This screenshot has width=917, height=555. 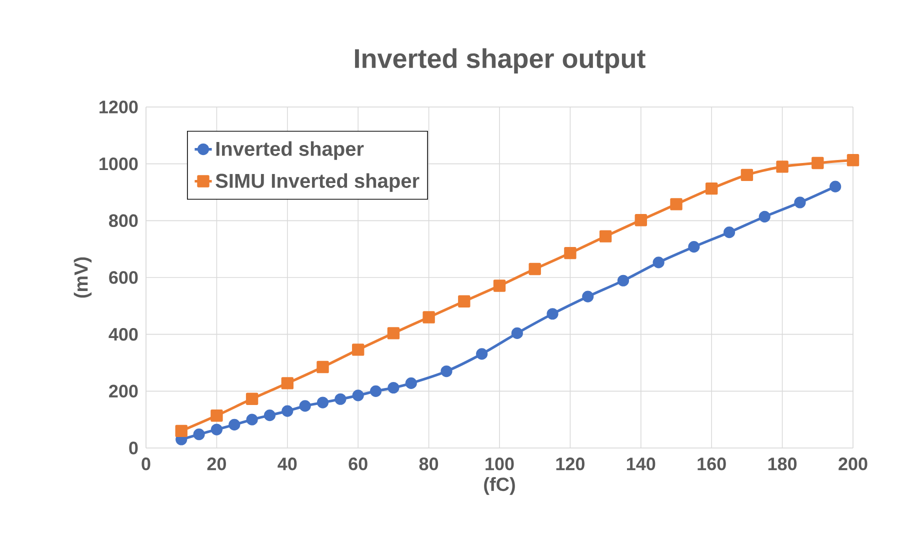 What do you see at coordinates (146, 464) in the screenshot?
I see `x-tick-label: 0` at bounding box center [146, 464].